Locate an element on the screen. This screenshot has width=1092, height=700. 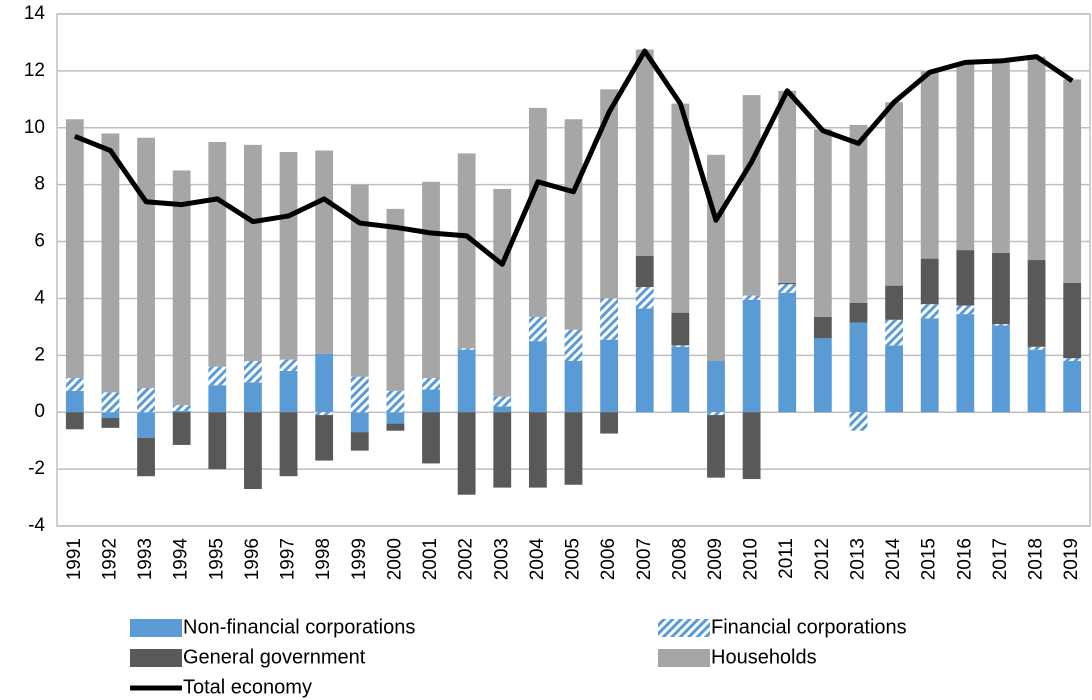
x-tick-label: 2009 is located at coordinates (715, 559).